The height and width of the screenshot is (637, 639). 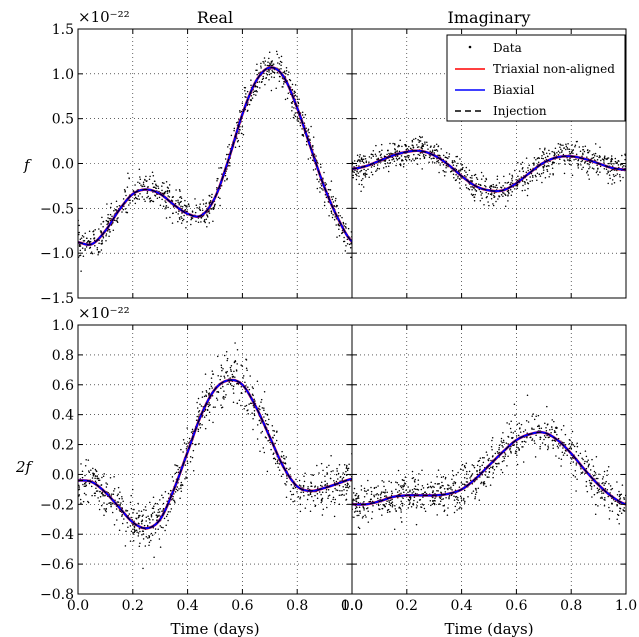 I want to click on x-tick-label: 0.2, so click(x=133, y=606).